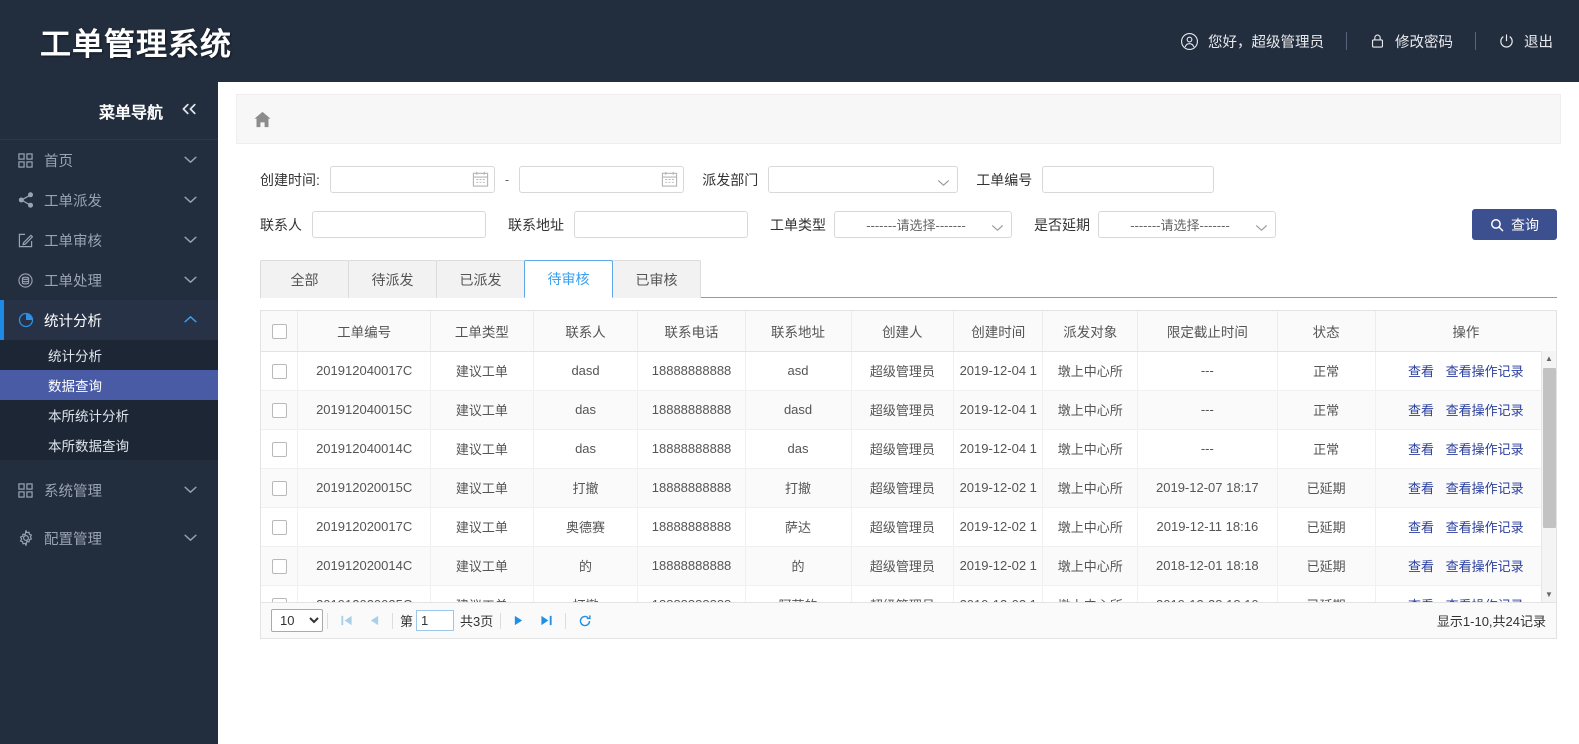 The image size is (1579, 744). What do you see at coordinates (109, 200) in the screenshot?
I see `sidebar-item-dispatch: 工单派发` at bounding box center [109, 200].